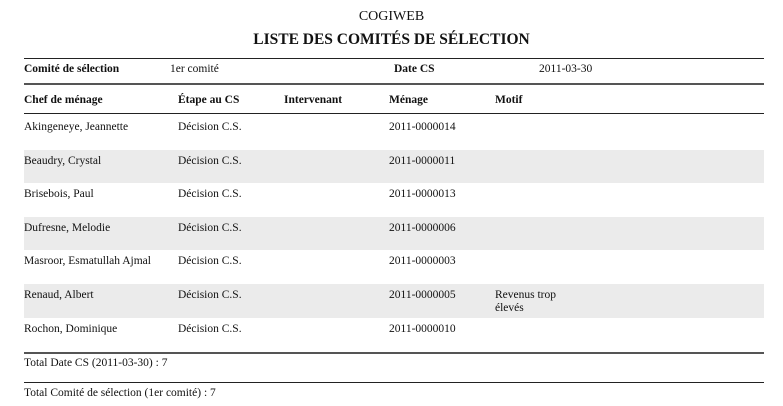 This screenshot has height=406, width=783. I want to click on cell-menage: 2011-0000010, so click(422, 328).